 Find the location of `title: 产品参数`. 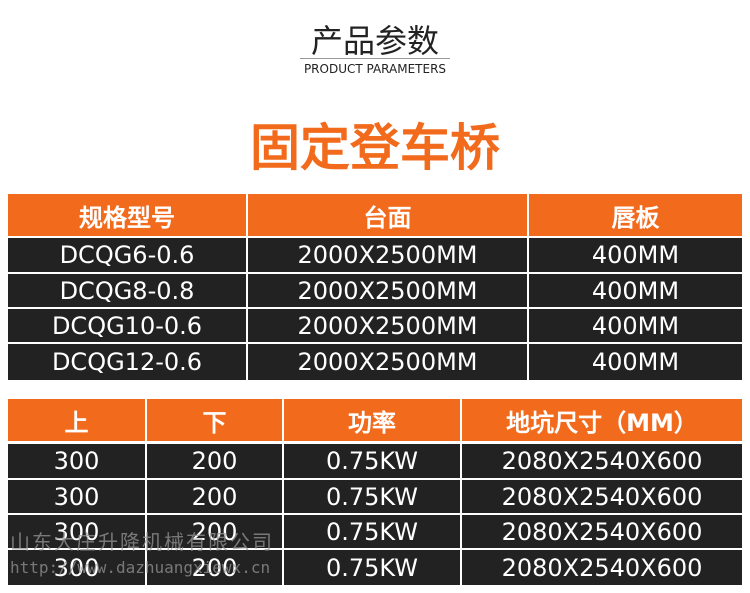

title: 产品参数 is located at coordinates (374, 41).